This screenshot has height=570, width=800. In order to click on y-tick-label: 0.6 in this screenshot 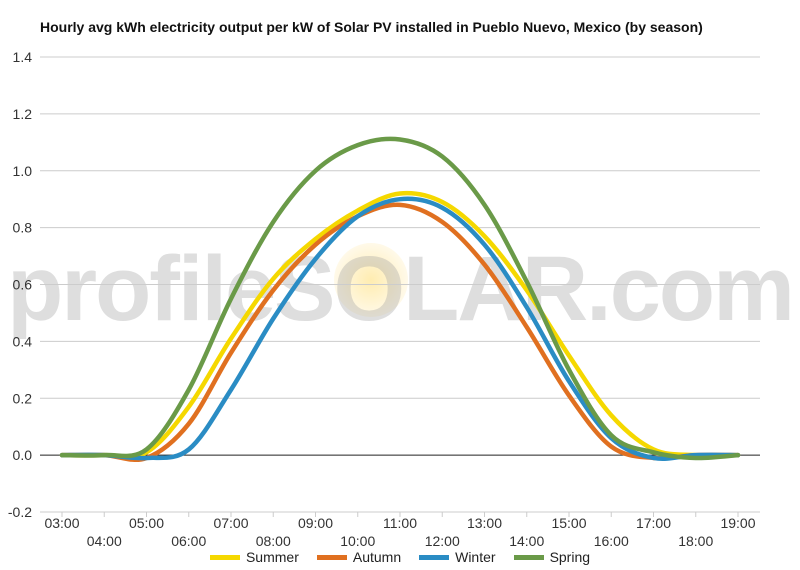, I will do `click(23, 285)`.